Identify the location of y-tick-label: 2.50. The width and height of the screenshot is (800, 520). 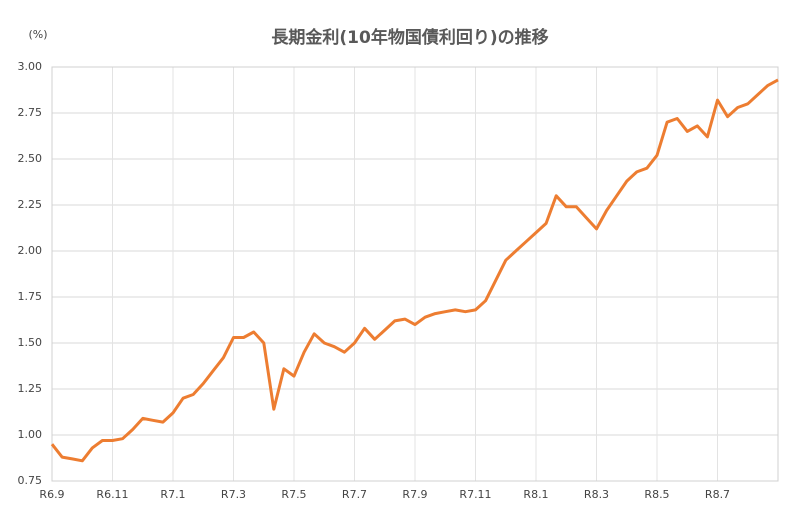
(30, 158).